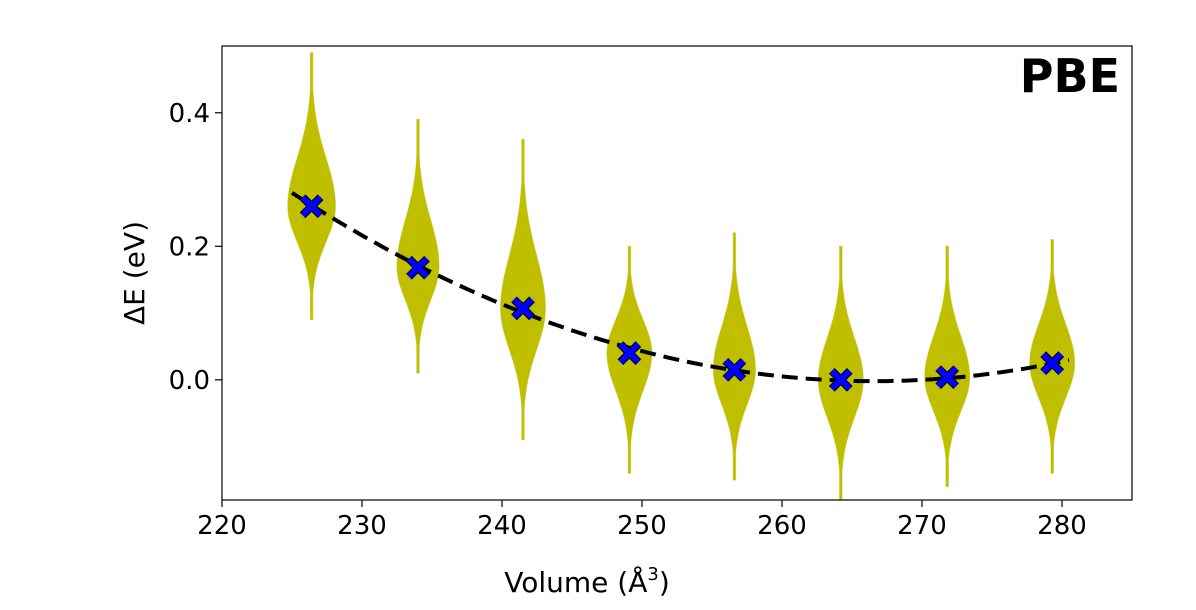  What do you see at coordinates (1062, 526) in the screenshot?
I see `x-tick-label-280: 280` at bounding box center [1062, 526].